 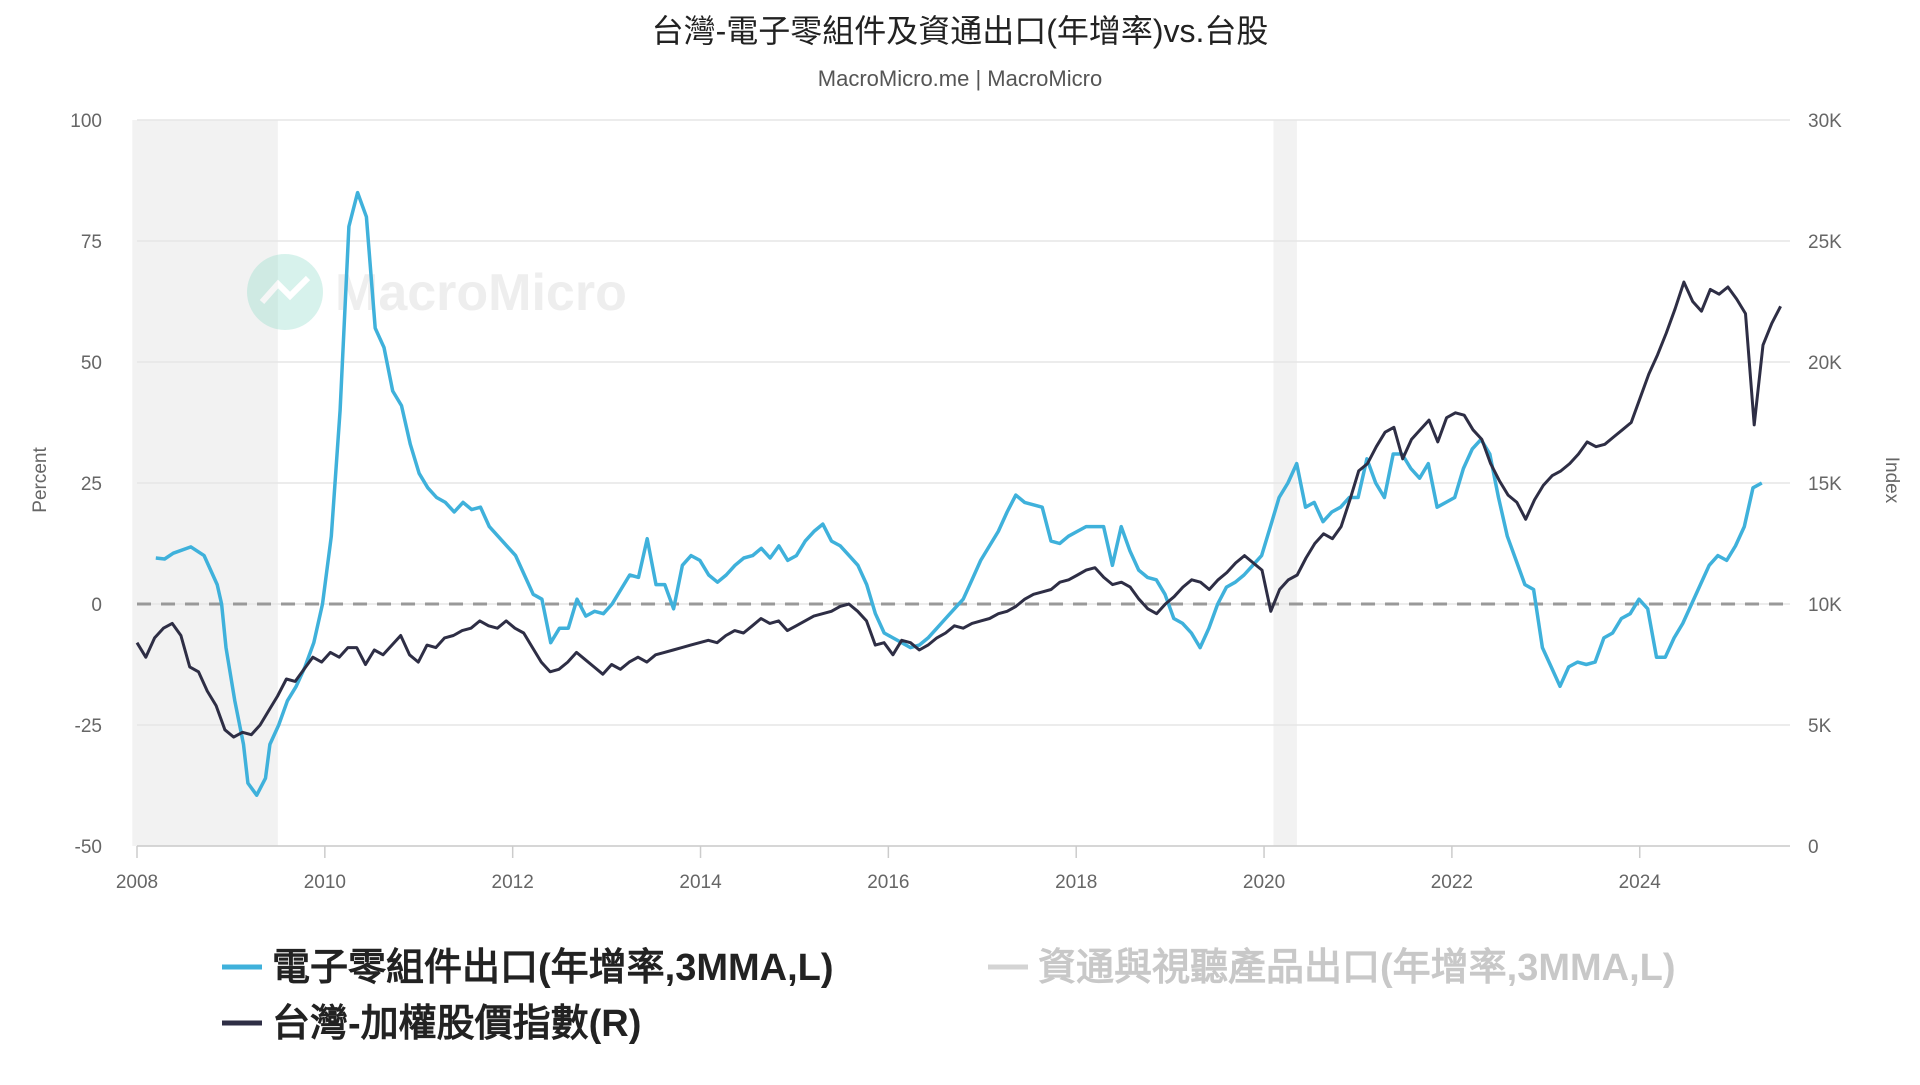 I want to click on watermark-logo-mark, so click(x=285, y=289).